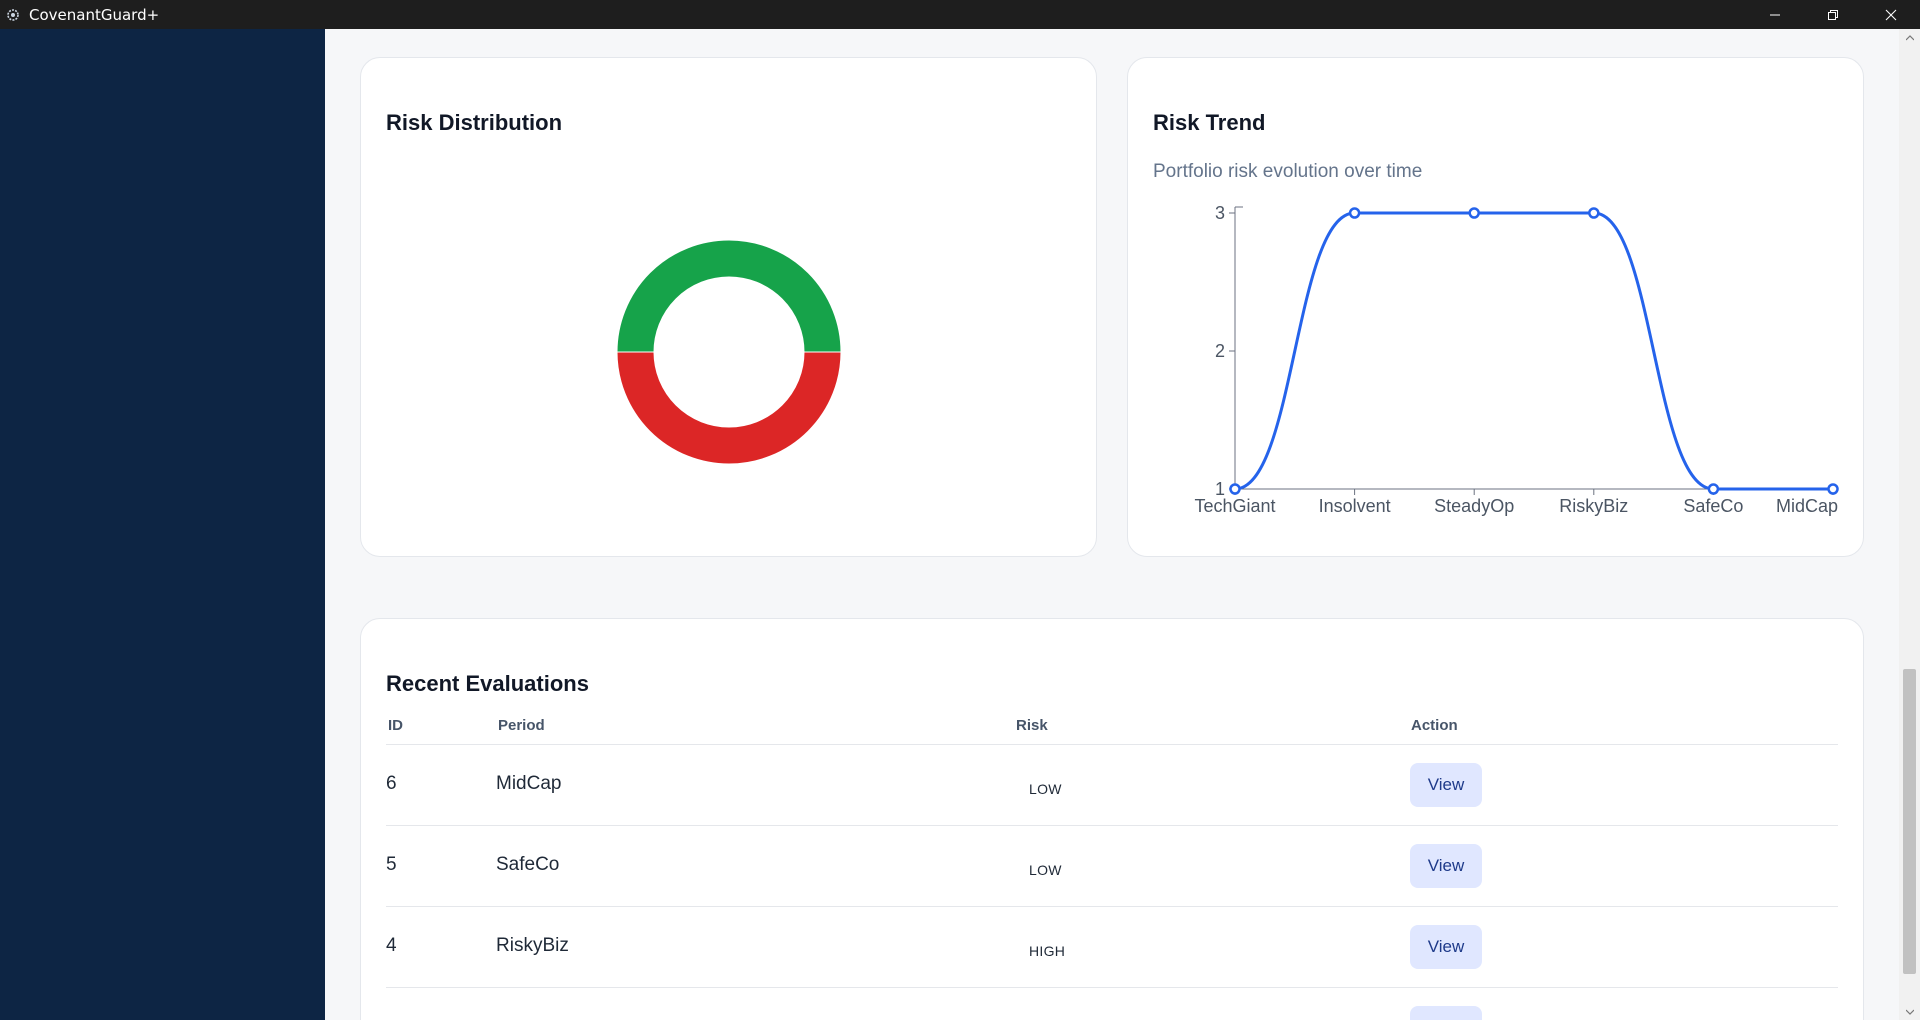  I want to click on y-tick-label: 2, so click(1220, 351).